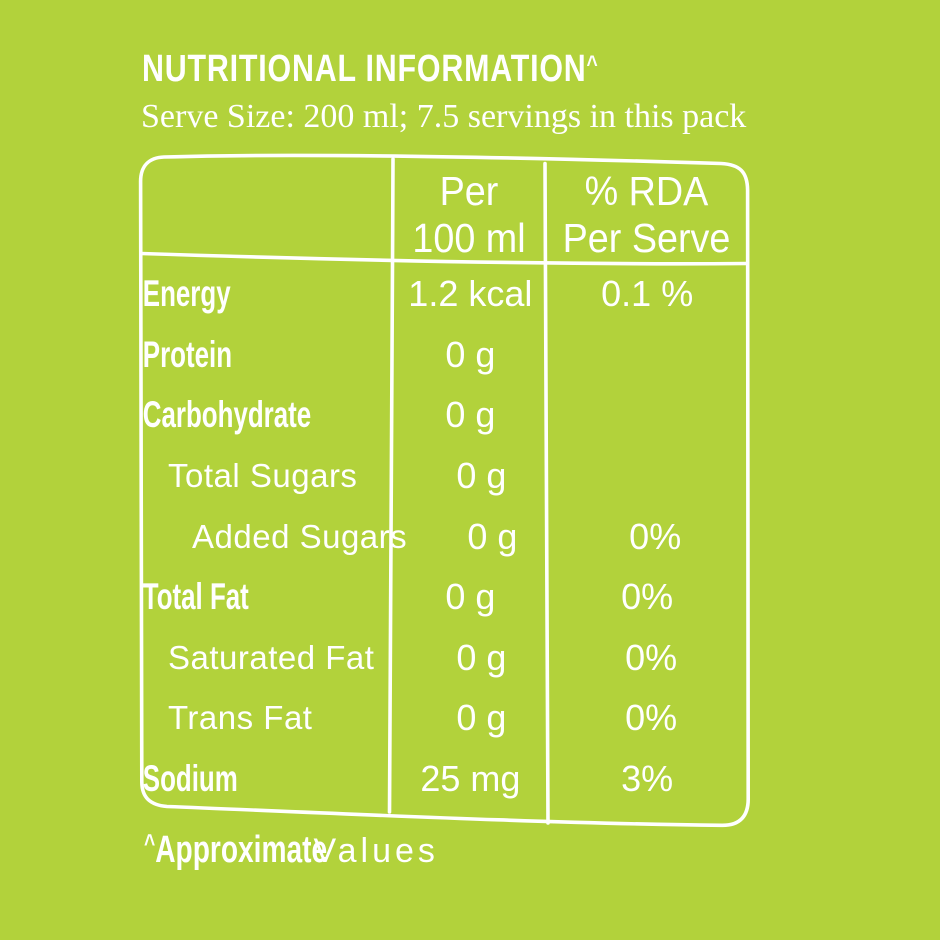 This screenshot has width=940, height=940. I want to click on title-footnote-marker: ^, so click(592, 64).